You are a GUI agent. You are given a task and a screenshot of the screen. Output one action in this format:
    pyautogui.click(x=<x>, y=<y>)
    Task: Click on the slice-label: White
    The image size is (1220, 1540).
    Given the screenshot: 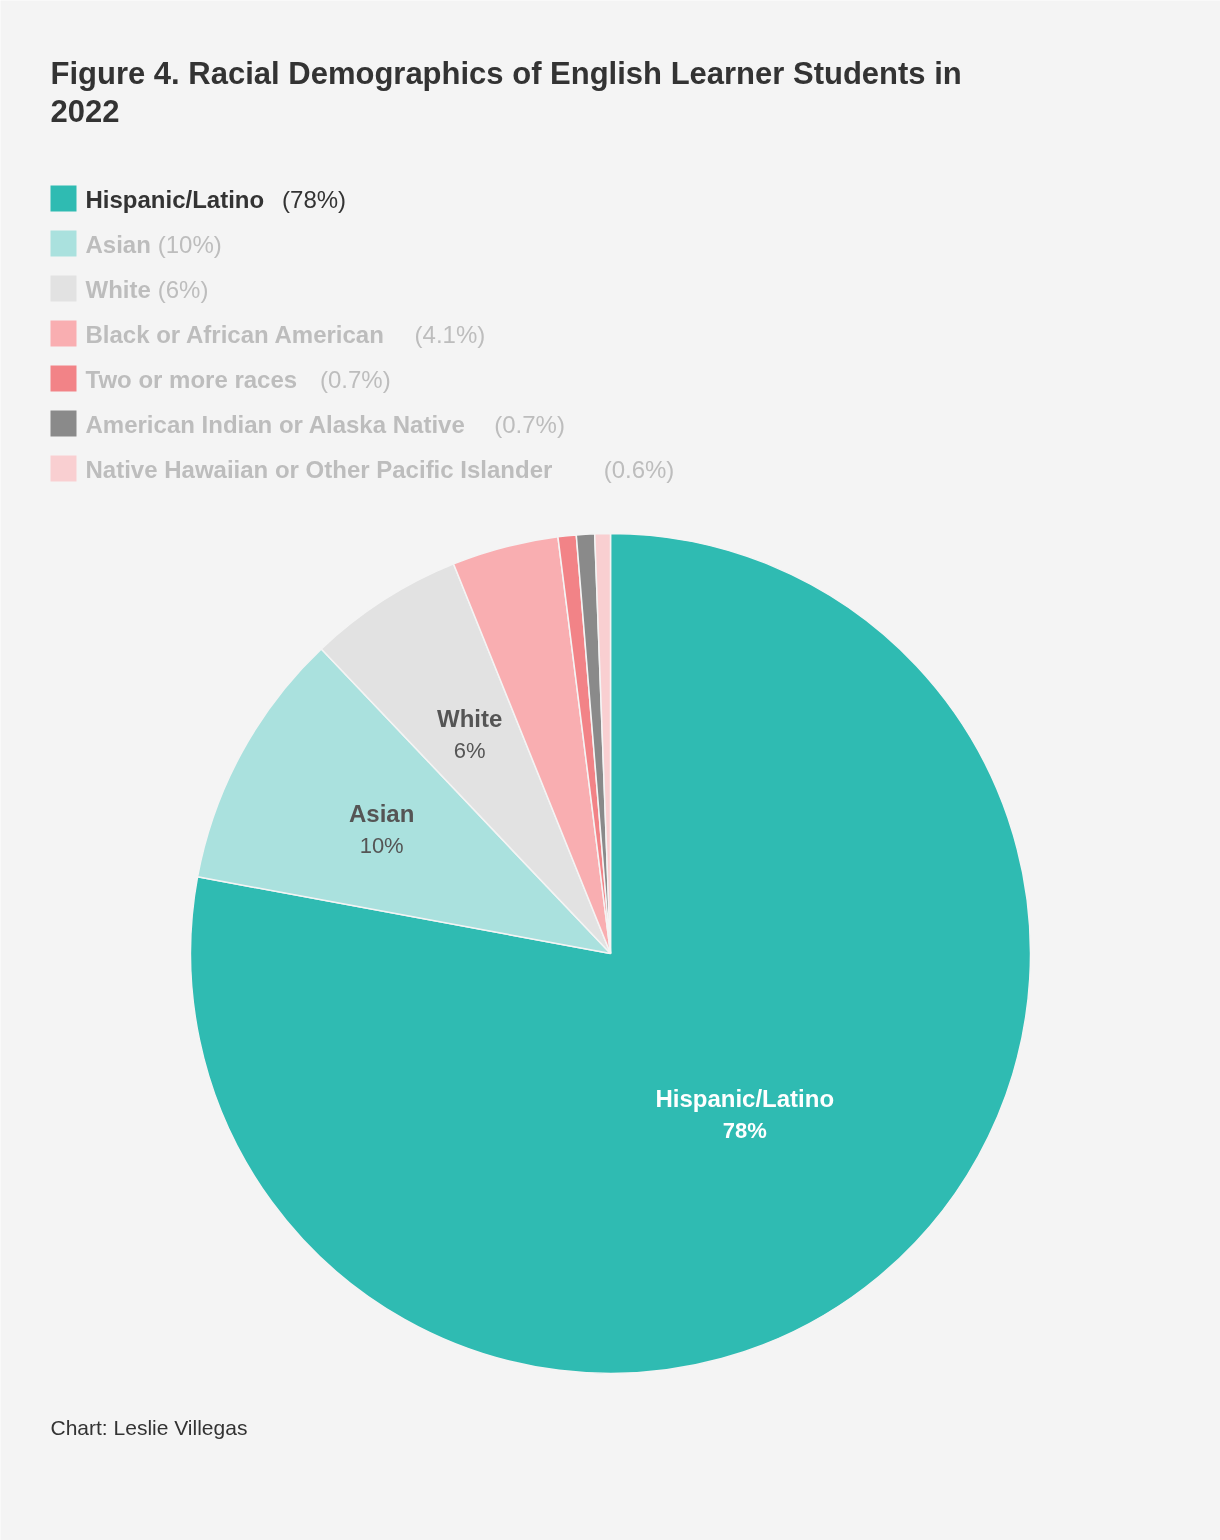 What is the action you would take?
    pyautogui.click(x=470, y=718)
    